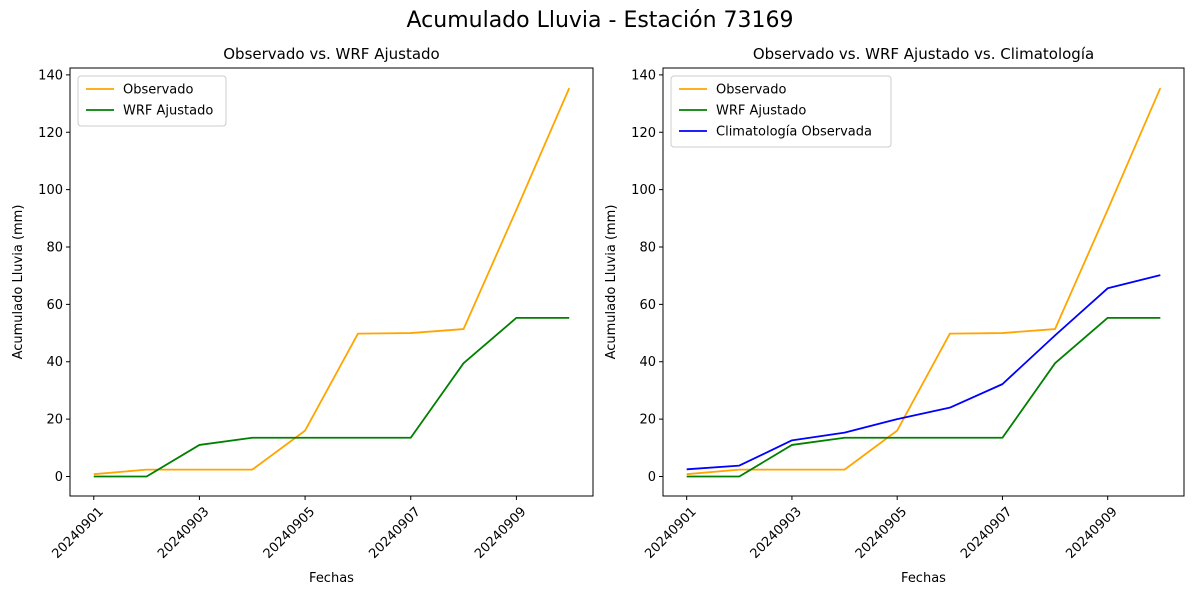 The height and width of the screenshot is (600, 1200). I want to click on series-line-climatologia-observada, so click(923, 372).